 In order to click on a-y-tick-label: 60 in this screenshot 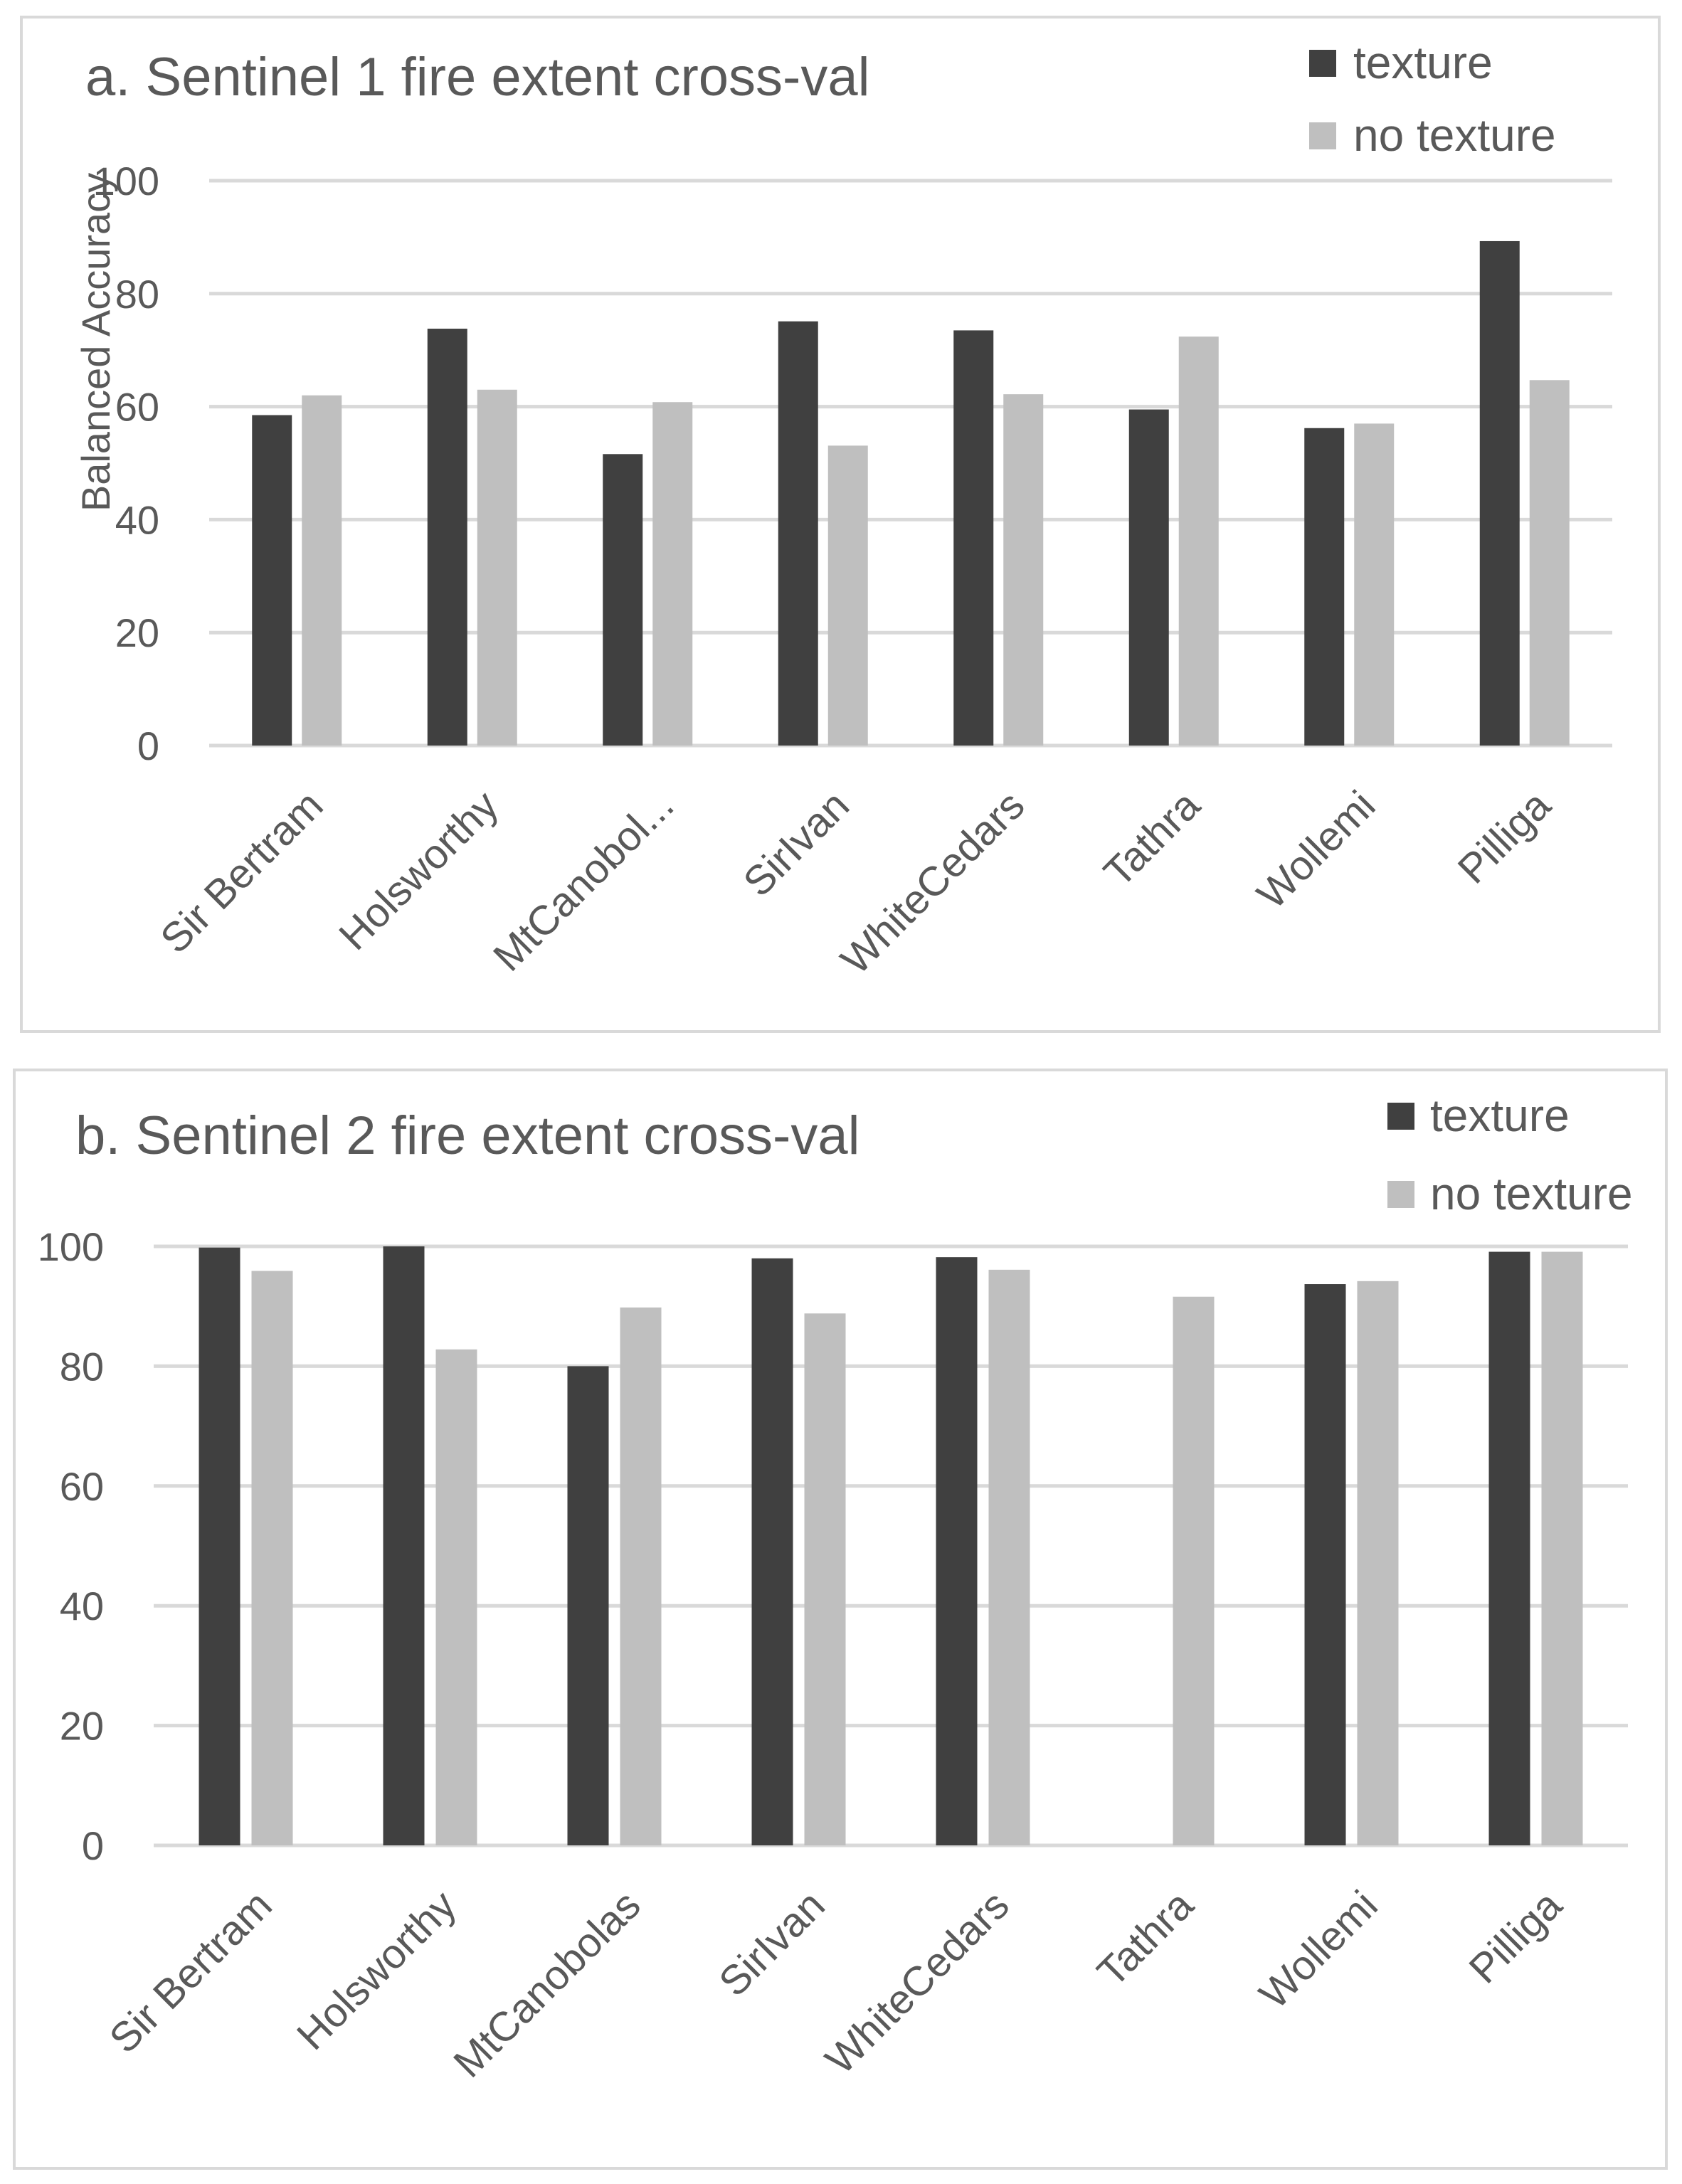, I will do `click(137, 407)`.